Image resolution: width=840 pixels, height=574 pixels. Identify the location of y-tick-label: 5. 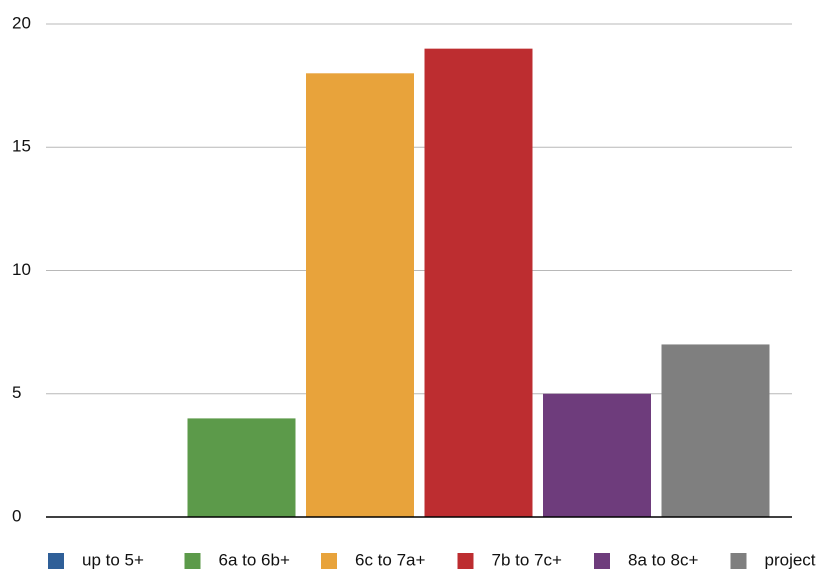
(16, 392).